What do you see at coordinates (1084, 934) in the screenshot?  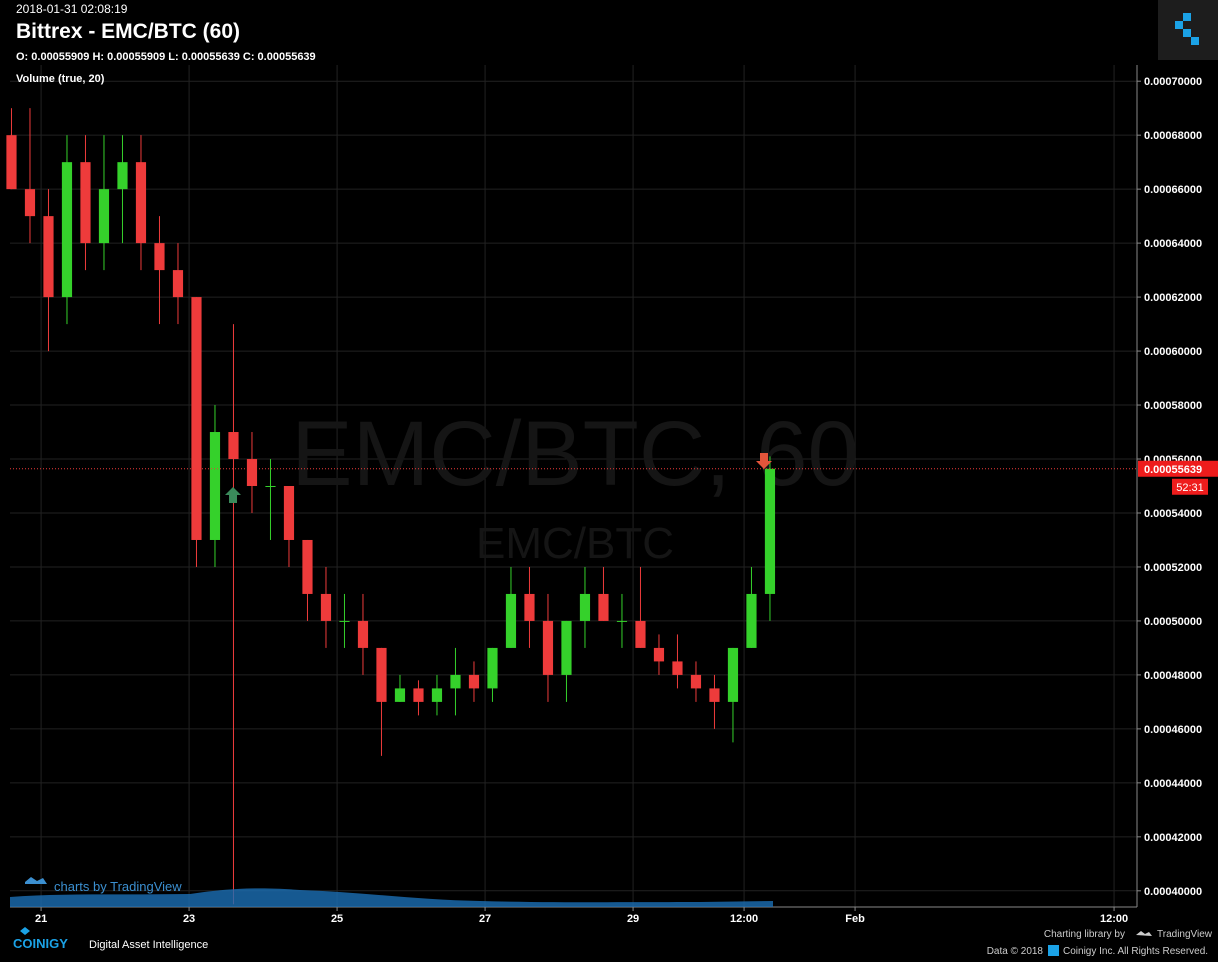 I see `library-by: Charting library by` at bounding box center [1084, 934].